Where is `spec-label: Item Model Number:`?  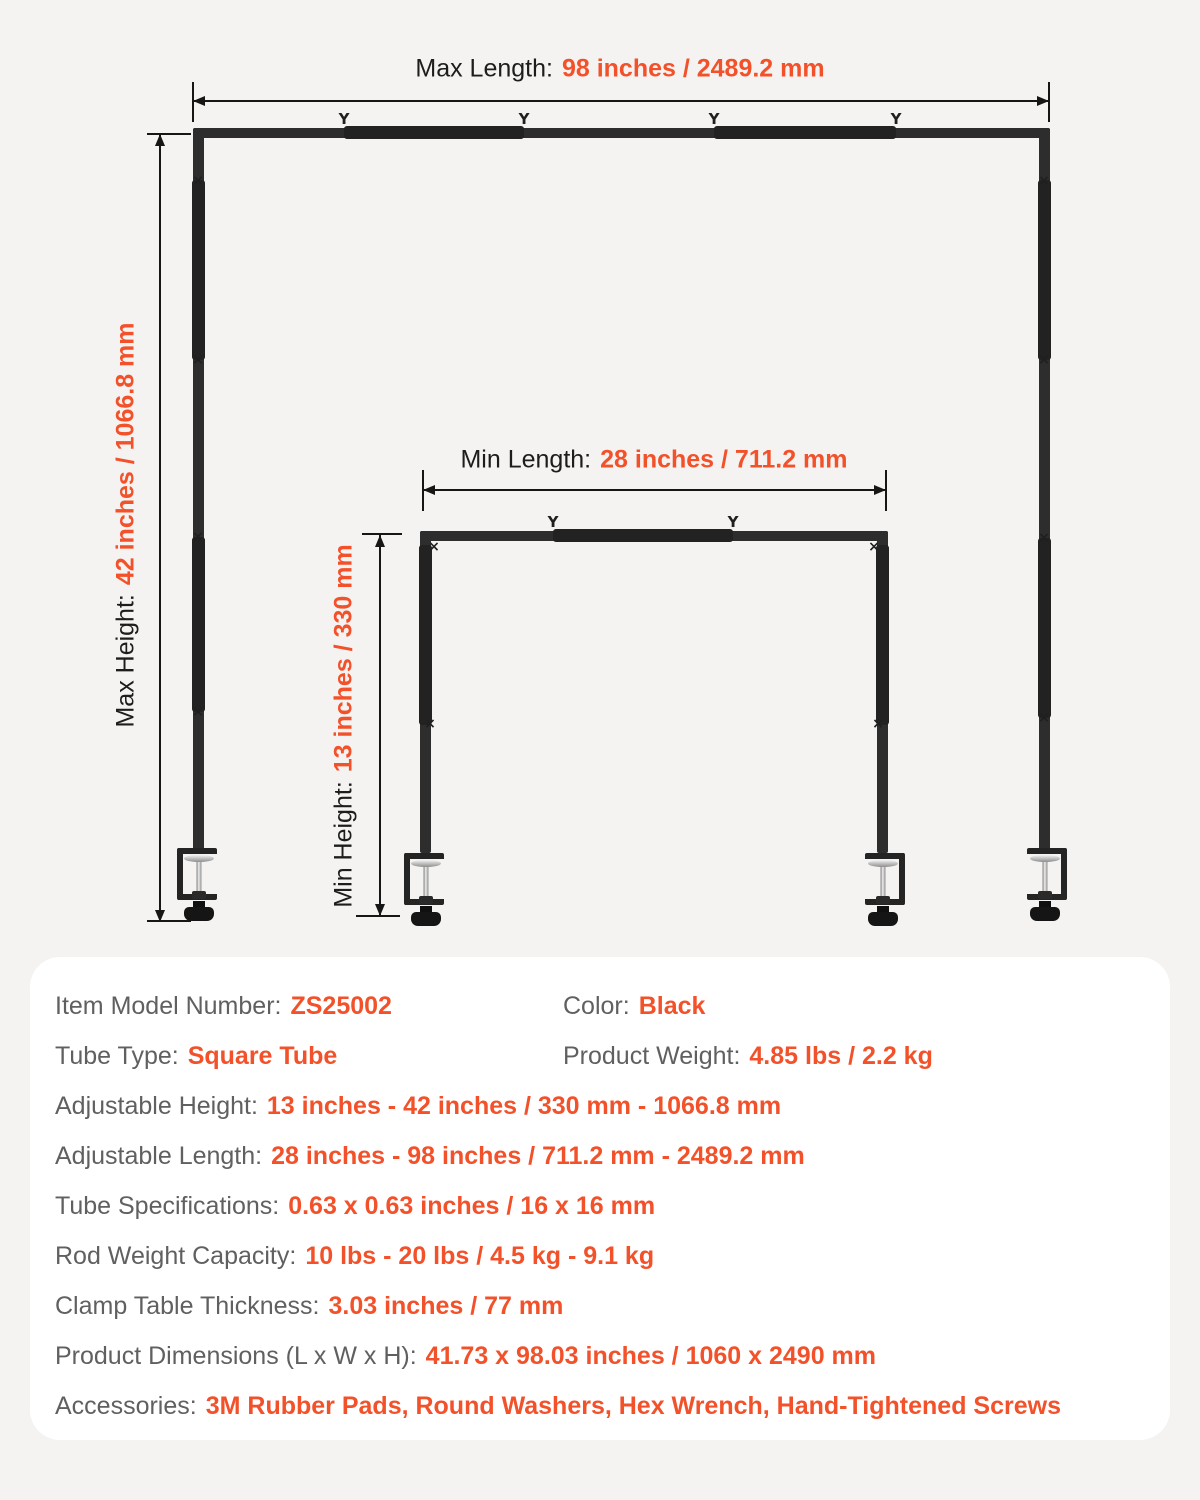 spec-label: Item Model Number: is located at coordinates (168, 1005).